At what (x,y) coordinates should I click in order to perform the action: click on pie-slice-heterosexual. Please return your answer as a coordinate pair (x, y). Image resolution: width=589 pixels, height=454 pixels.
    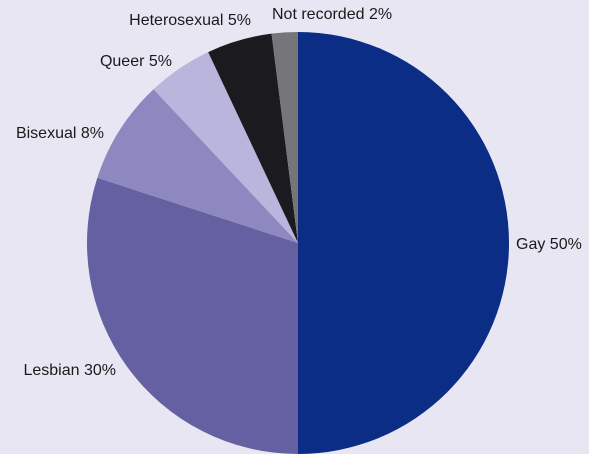
    Looking at the image, I should click on (253, 138).